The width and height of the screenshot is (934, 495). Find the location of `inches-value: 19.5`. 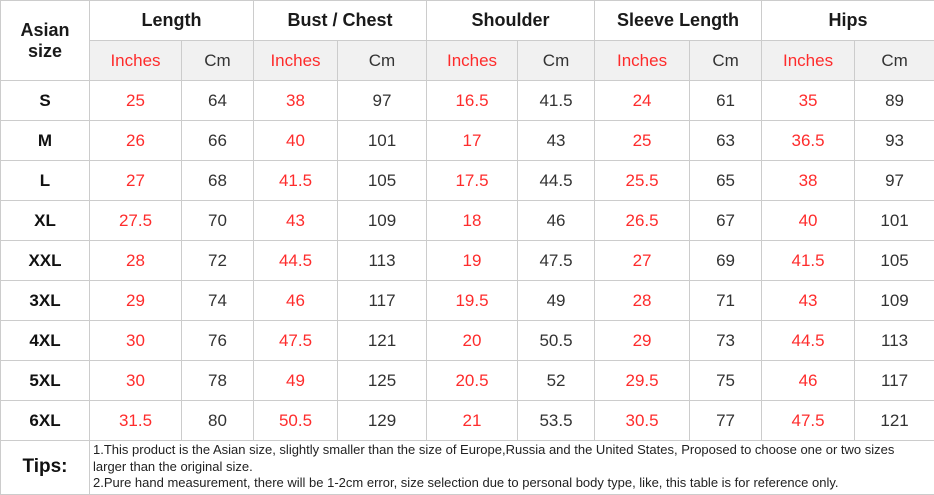

inches-value: 19.5 is located at coordinates (472, 301).